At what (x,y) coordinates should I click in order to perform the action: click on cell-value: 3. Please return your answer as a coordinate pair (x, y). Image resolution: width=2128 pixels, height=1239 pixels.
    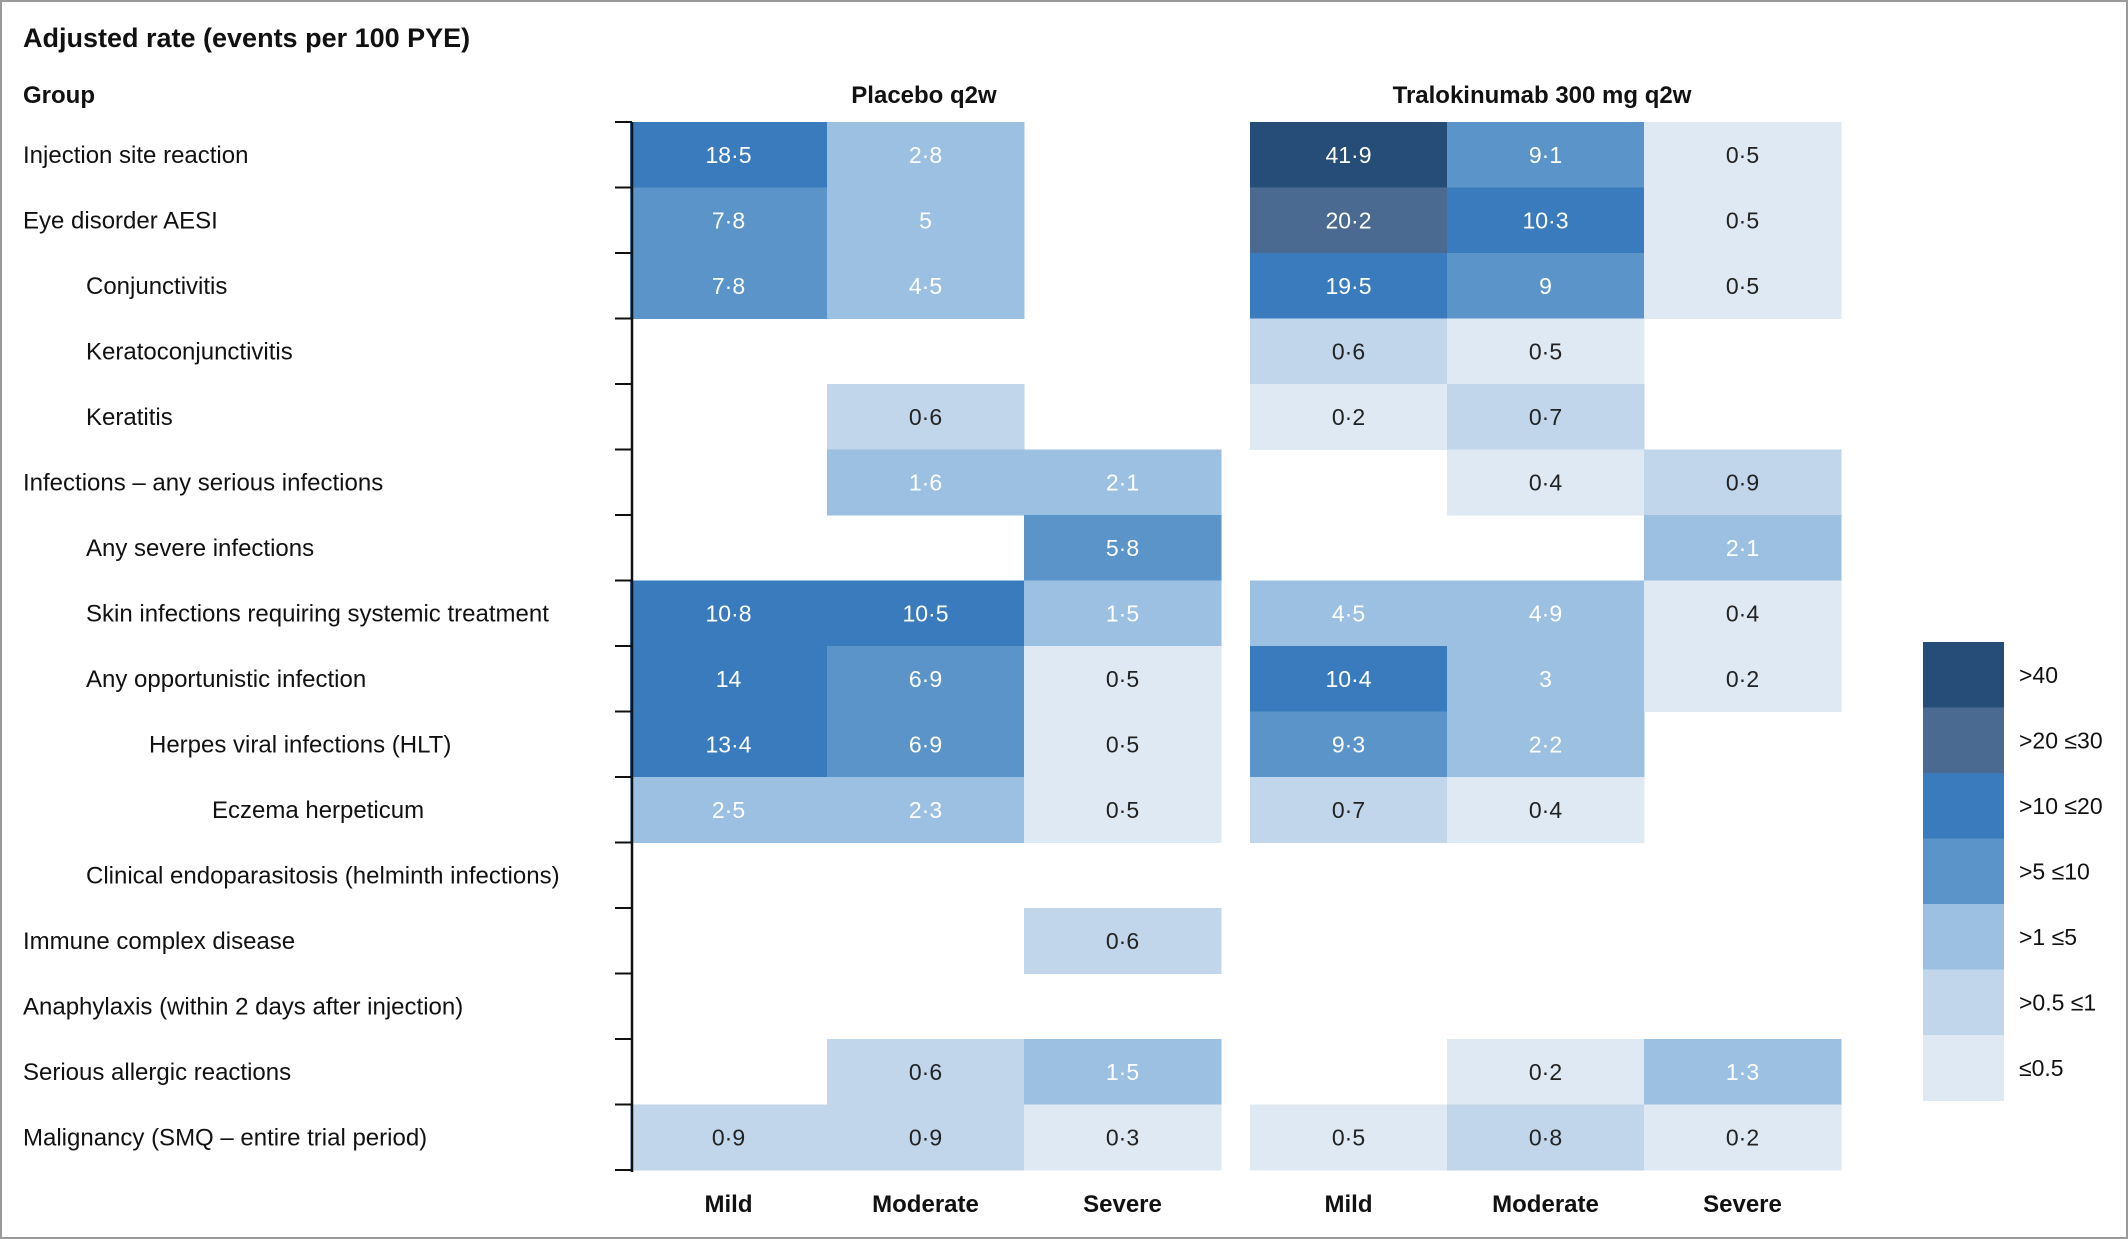
    Looking at the image, I should click on (1545, 679).